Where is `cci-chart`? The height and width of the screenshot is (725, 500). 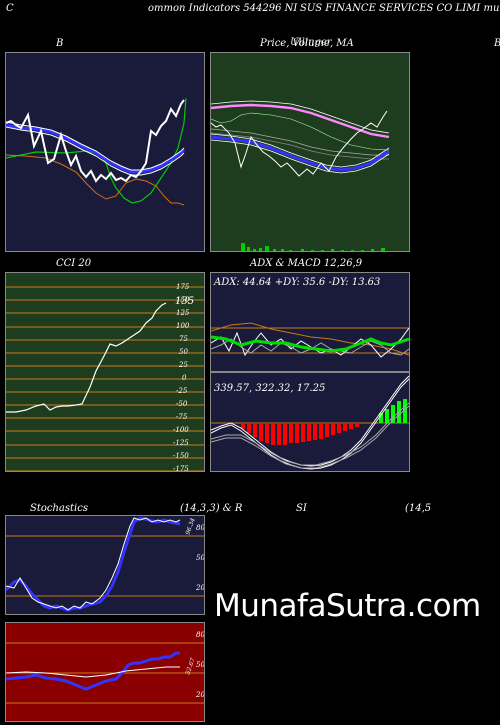 cci-chart is located at coordinates (105, 378).